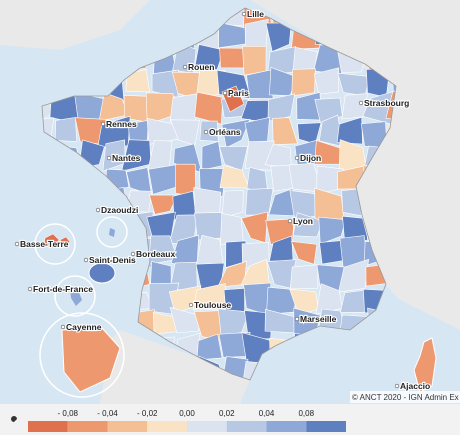  I want to click on legend-label: - 0,08, so click(68, 413).